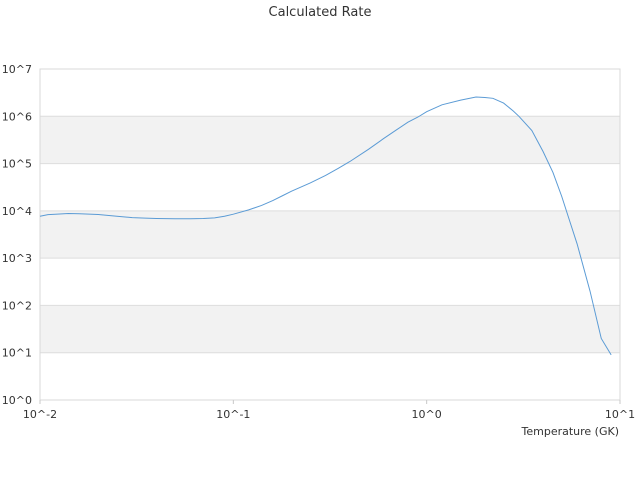  I want to click on y-tick-label: 10^1, so click(17, 353).